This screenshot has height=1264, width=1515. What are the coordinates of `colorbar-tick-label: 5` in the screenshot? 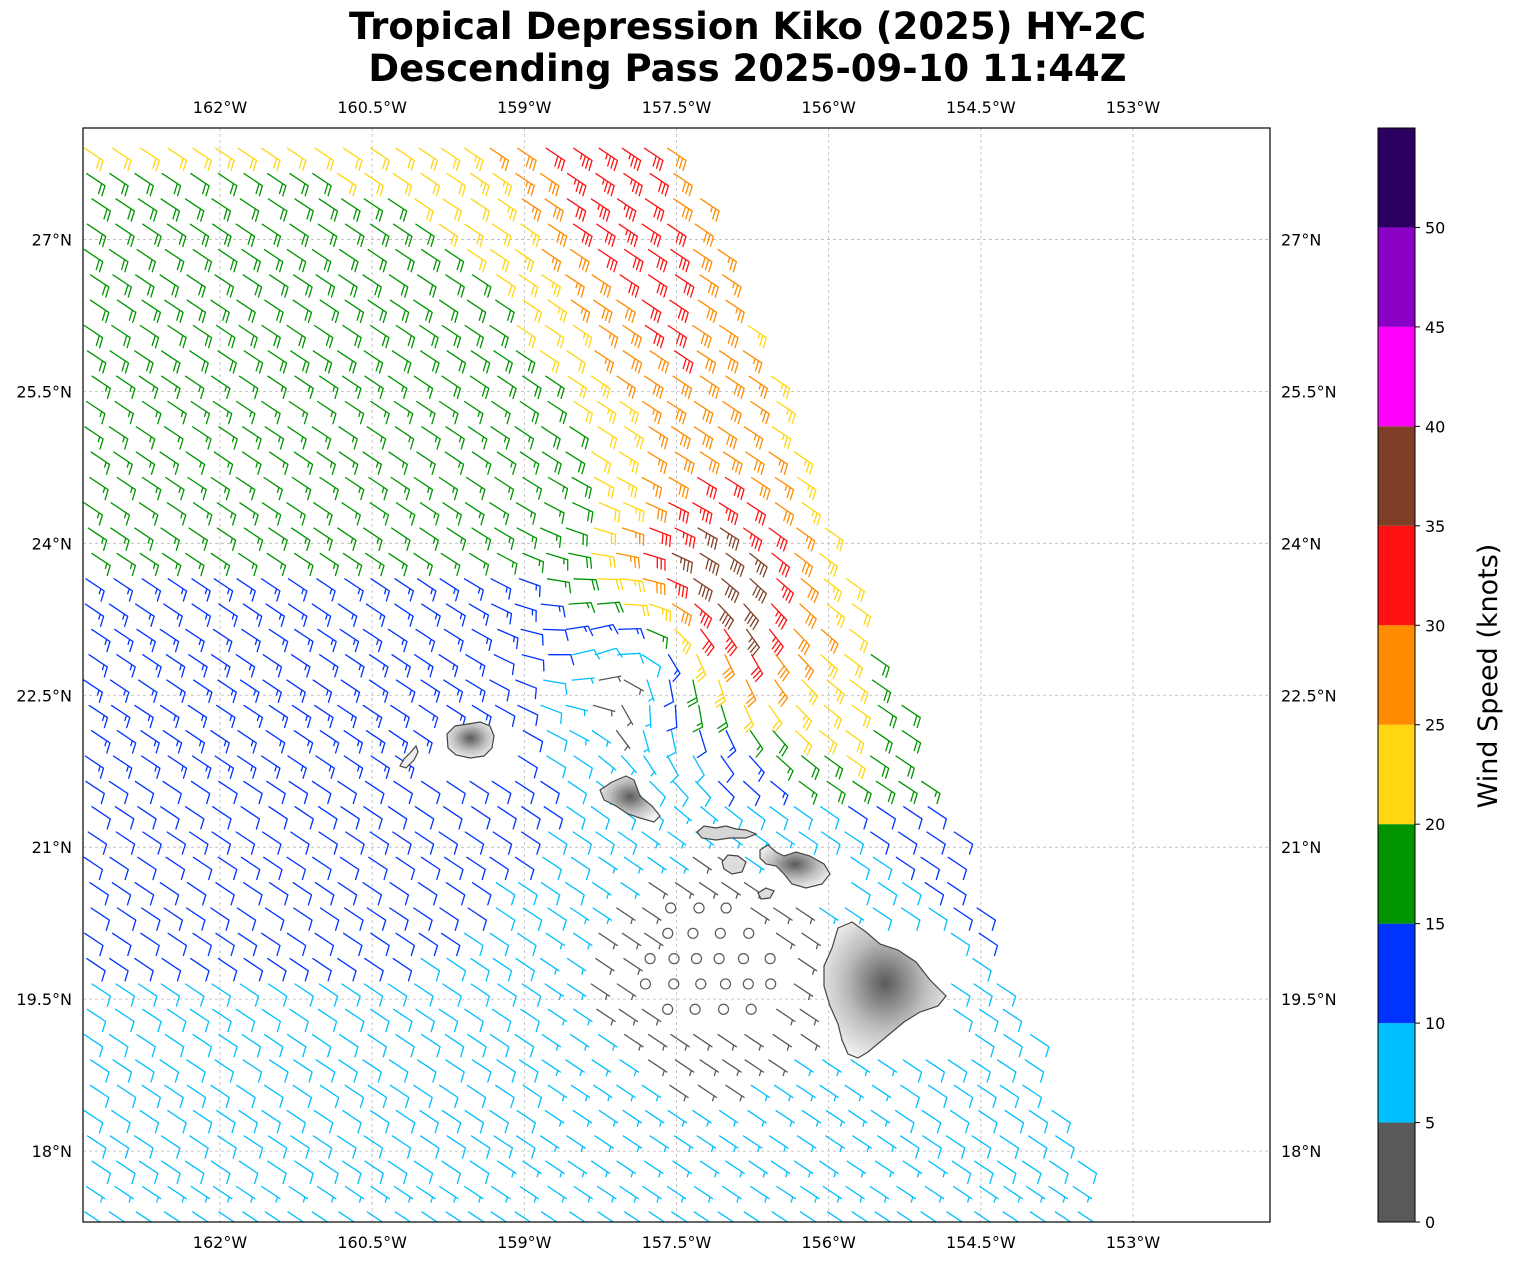 It's located at (1430, 1123).